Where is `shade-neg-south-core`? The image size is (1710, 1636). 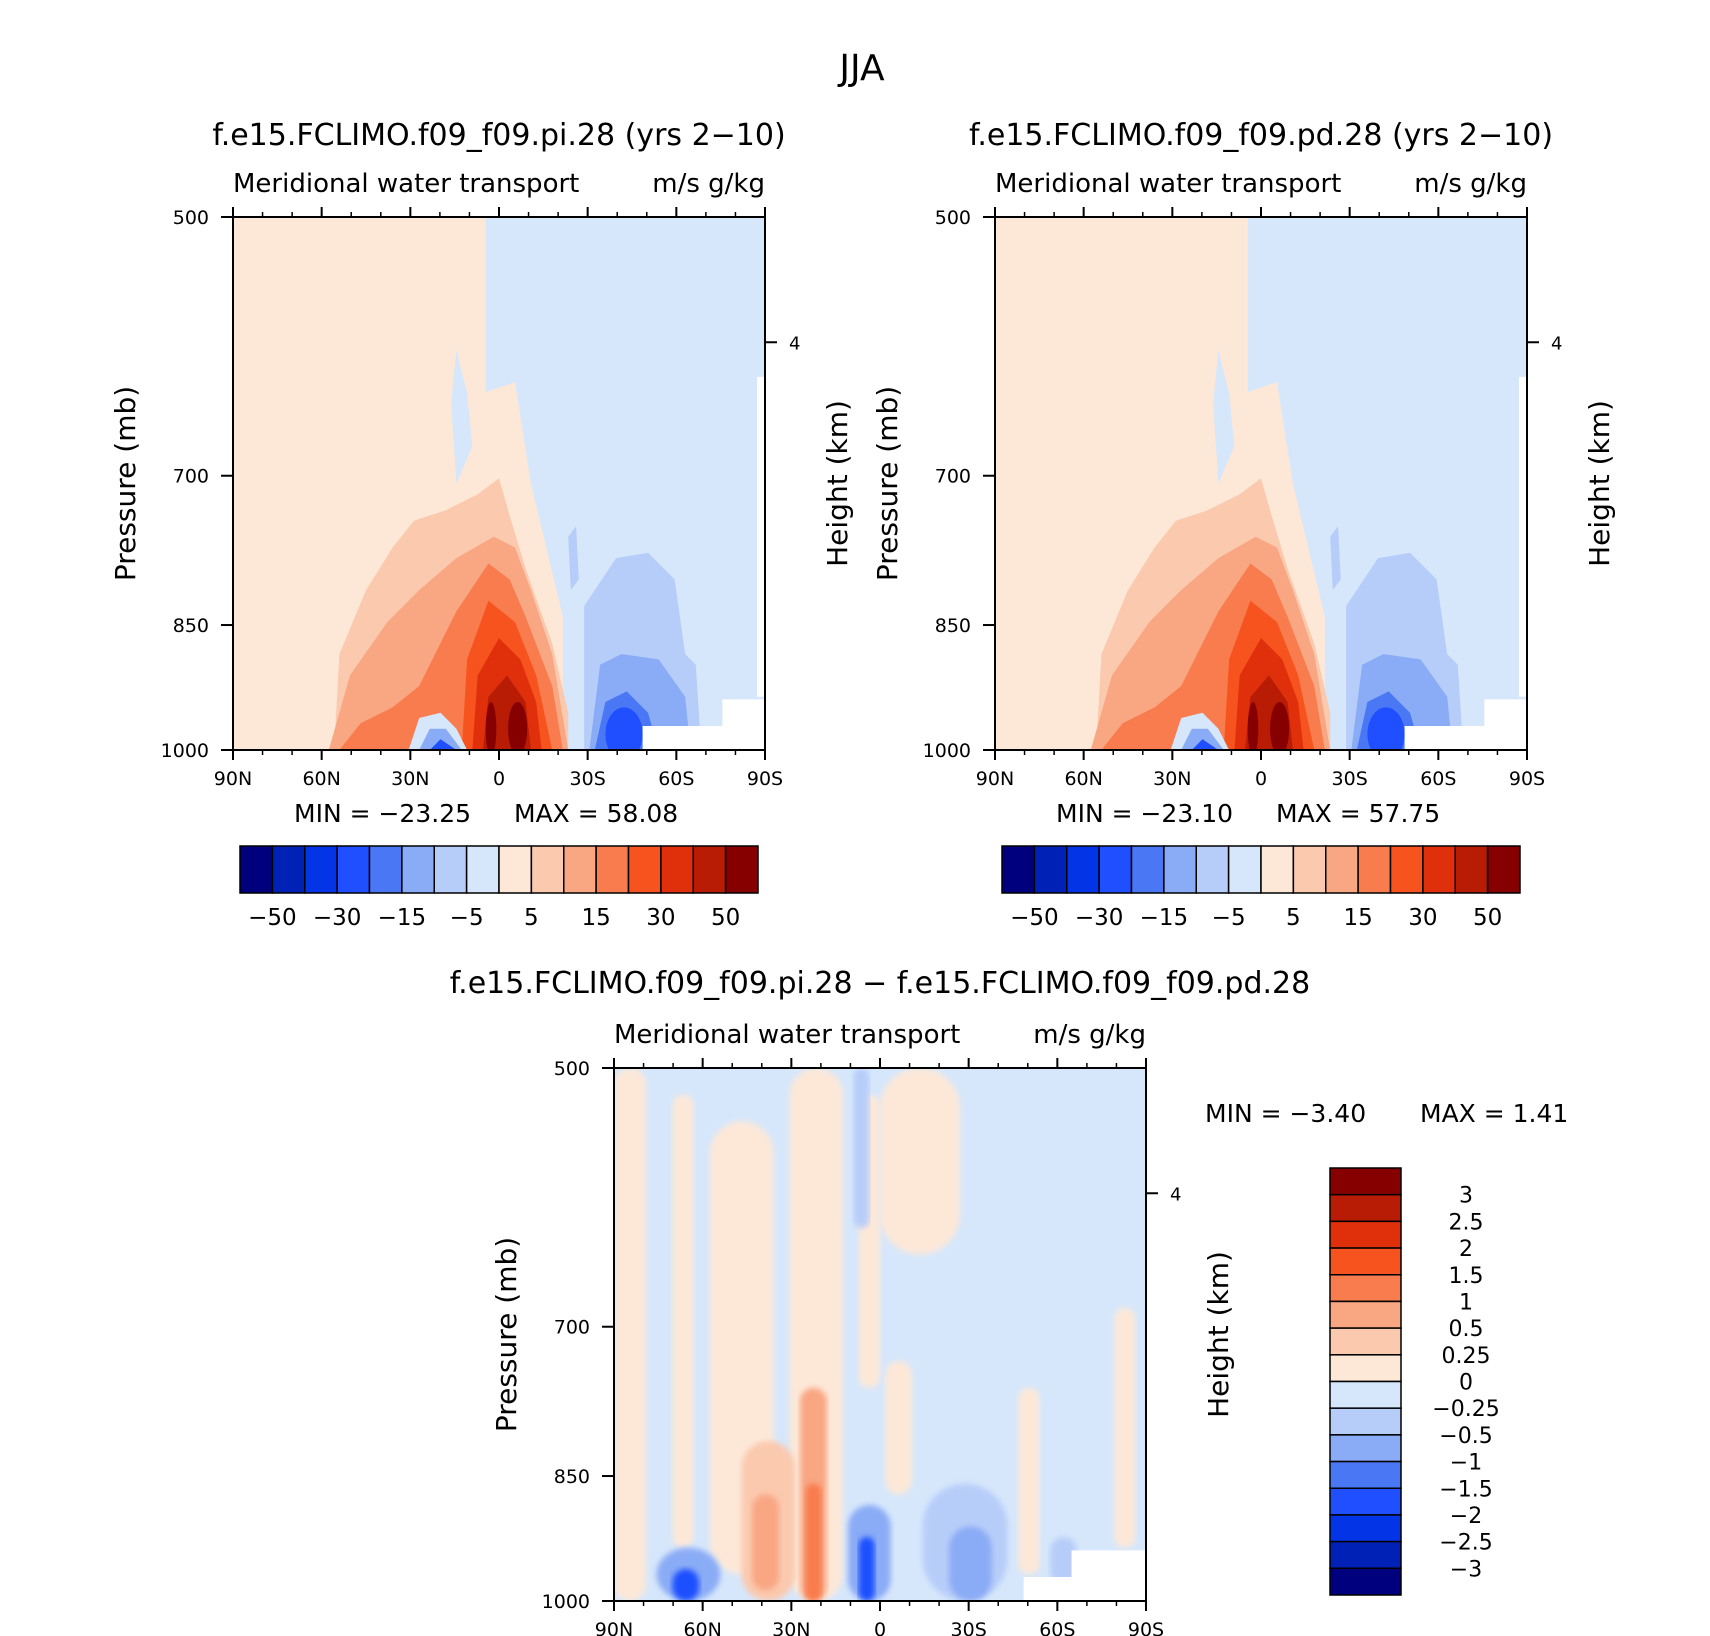 shade-neg-south-core is located at coordinates (624, 728).